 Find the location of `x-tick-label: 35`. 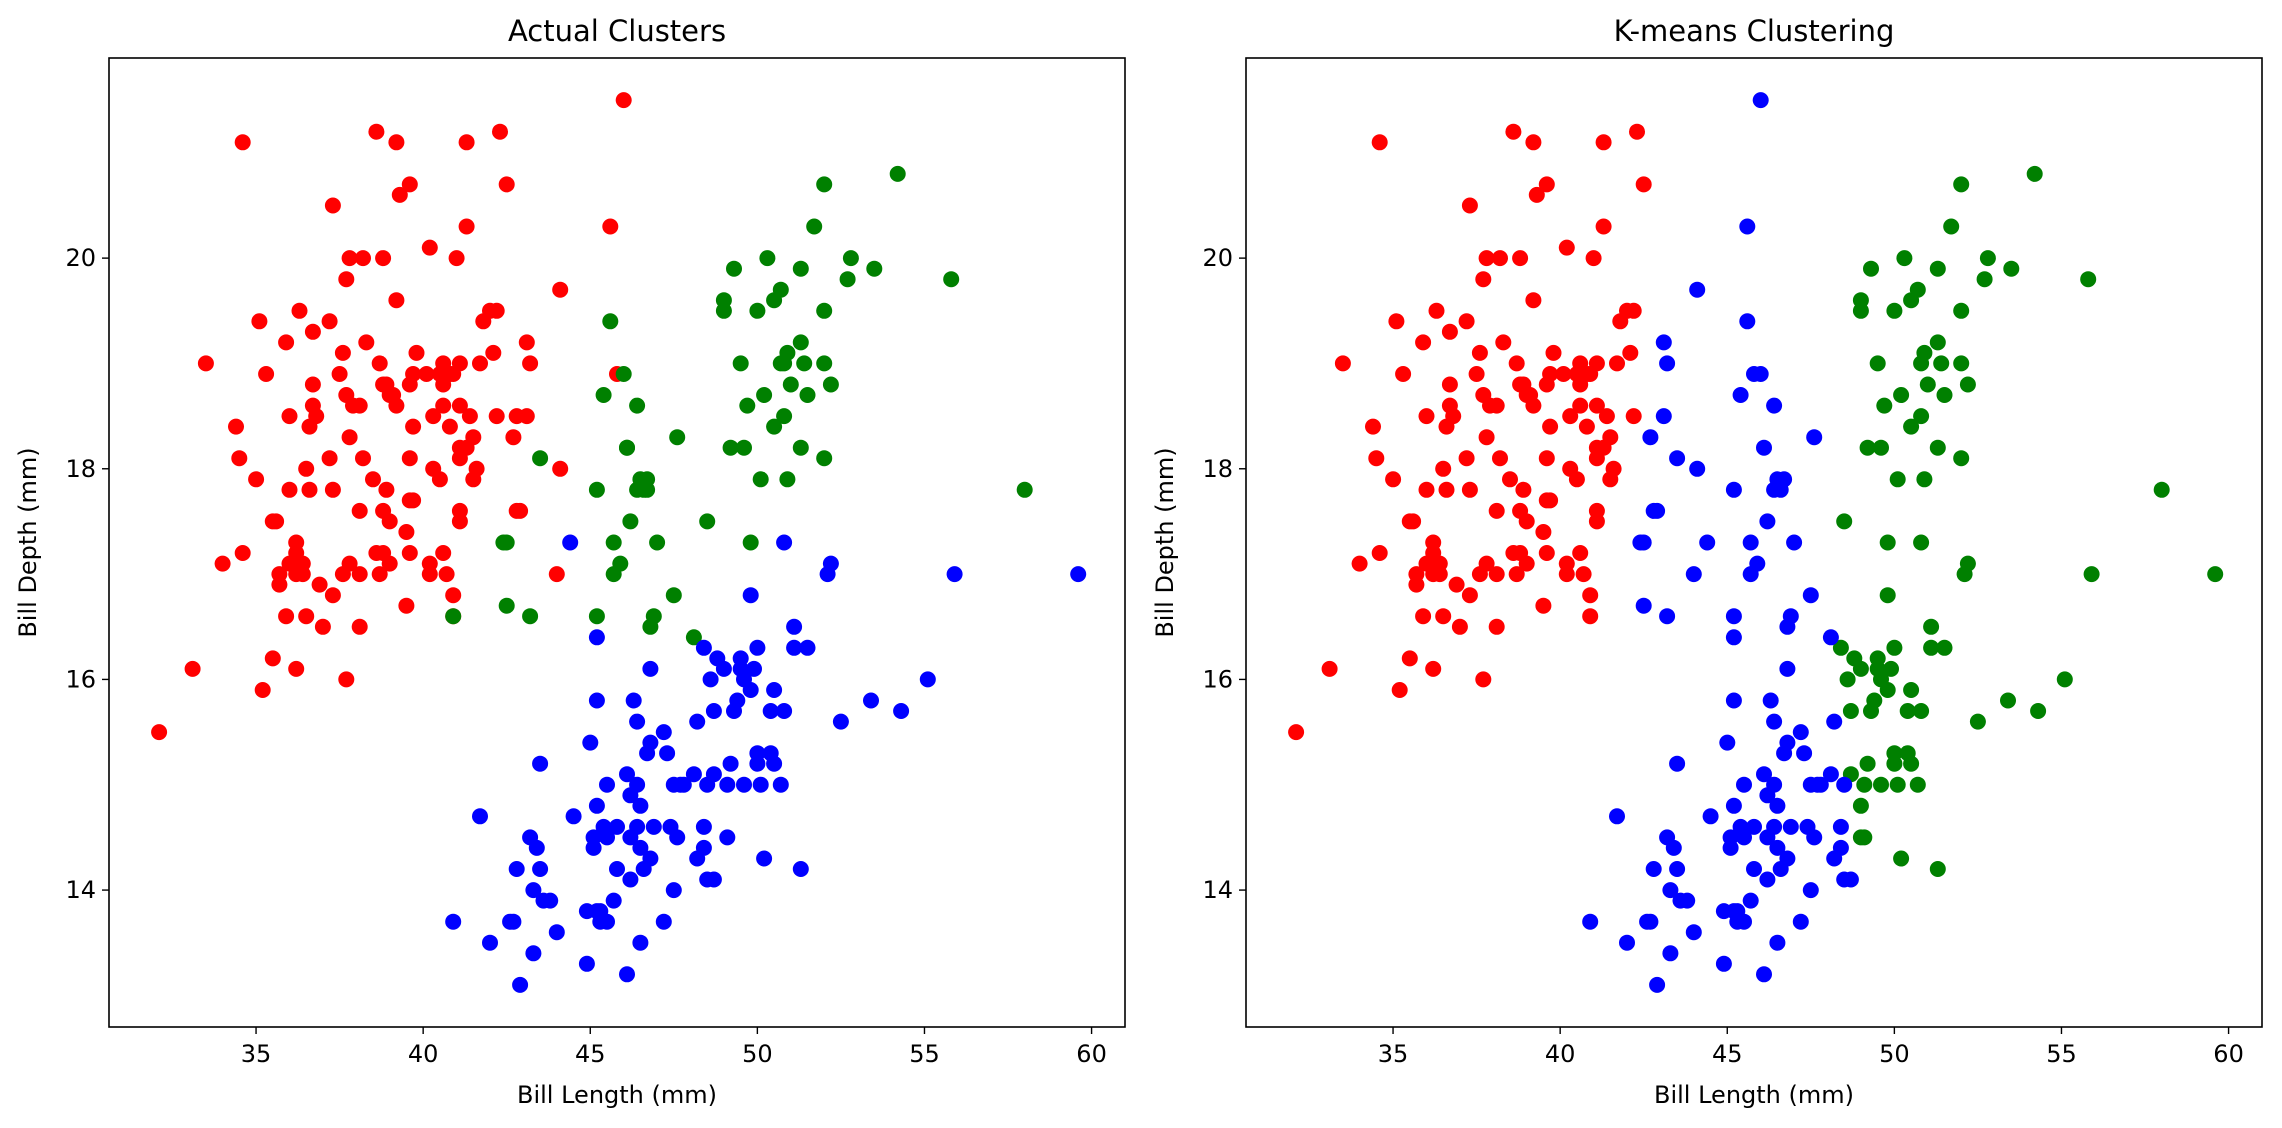

x-tick-label: 35 is located at coordinates (1393, 1054).